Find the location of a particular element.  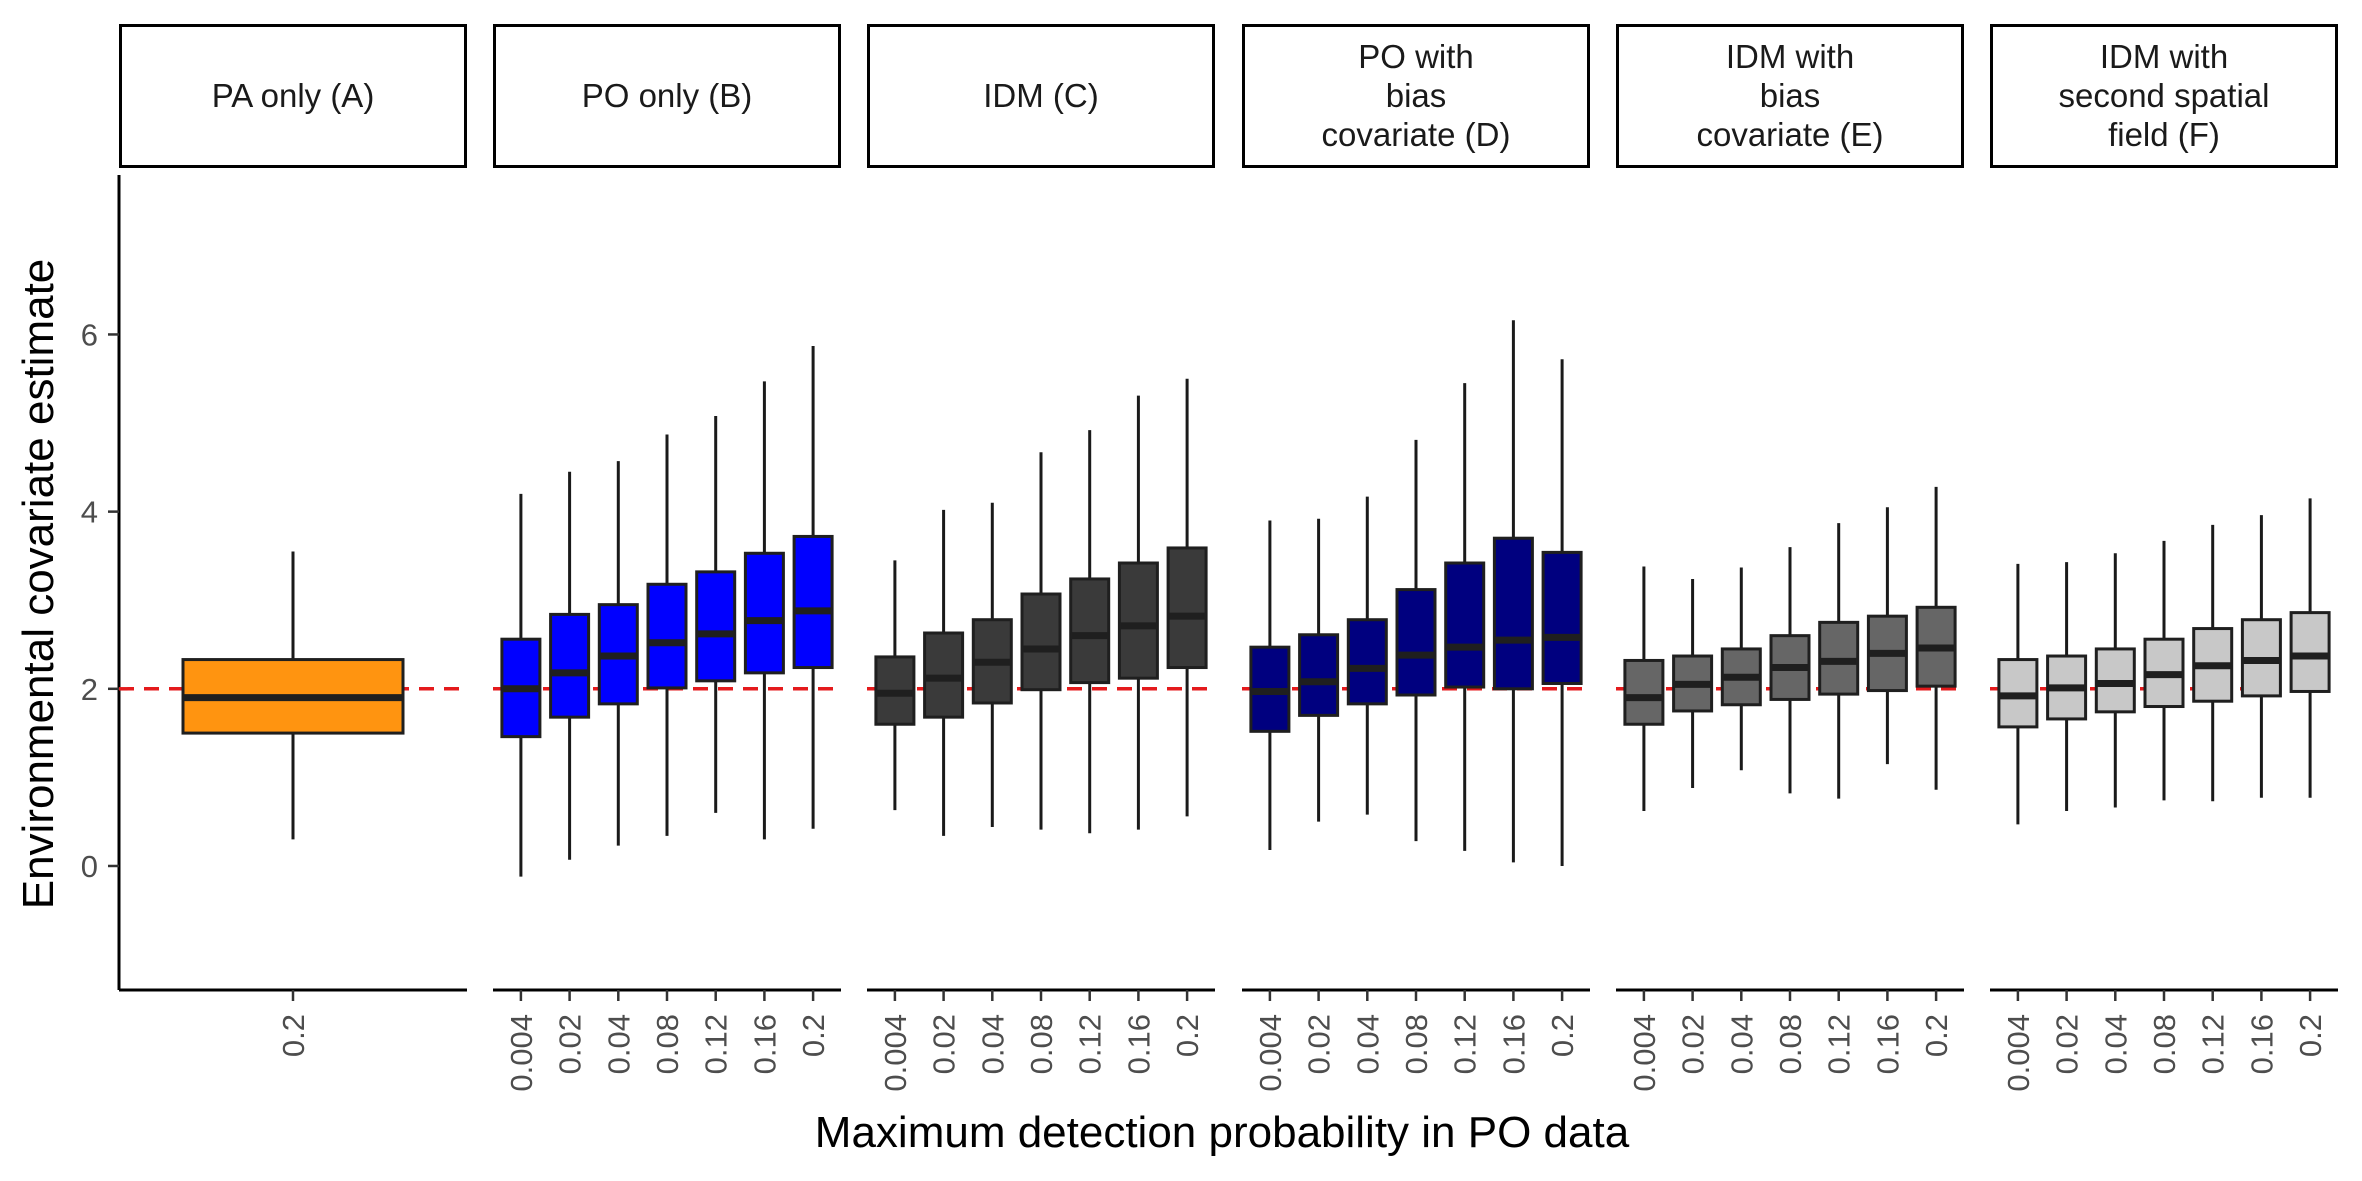

y-axis-title: Environmental covariate estimate is located at coordinates (38, 584).